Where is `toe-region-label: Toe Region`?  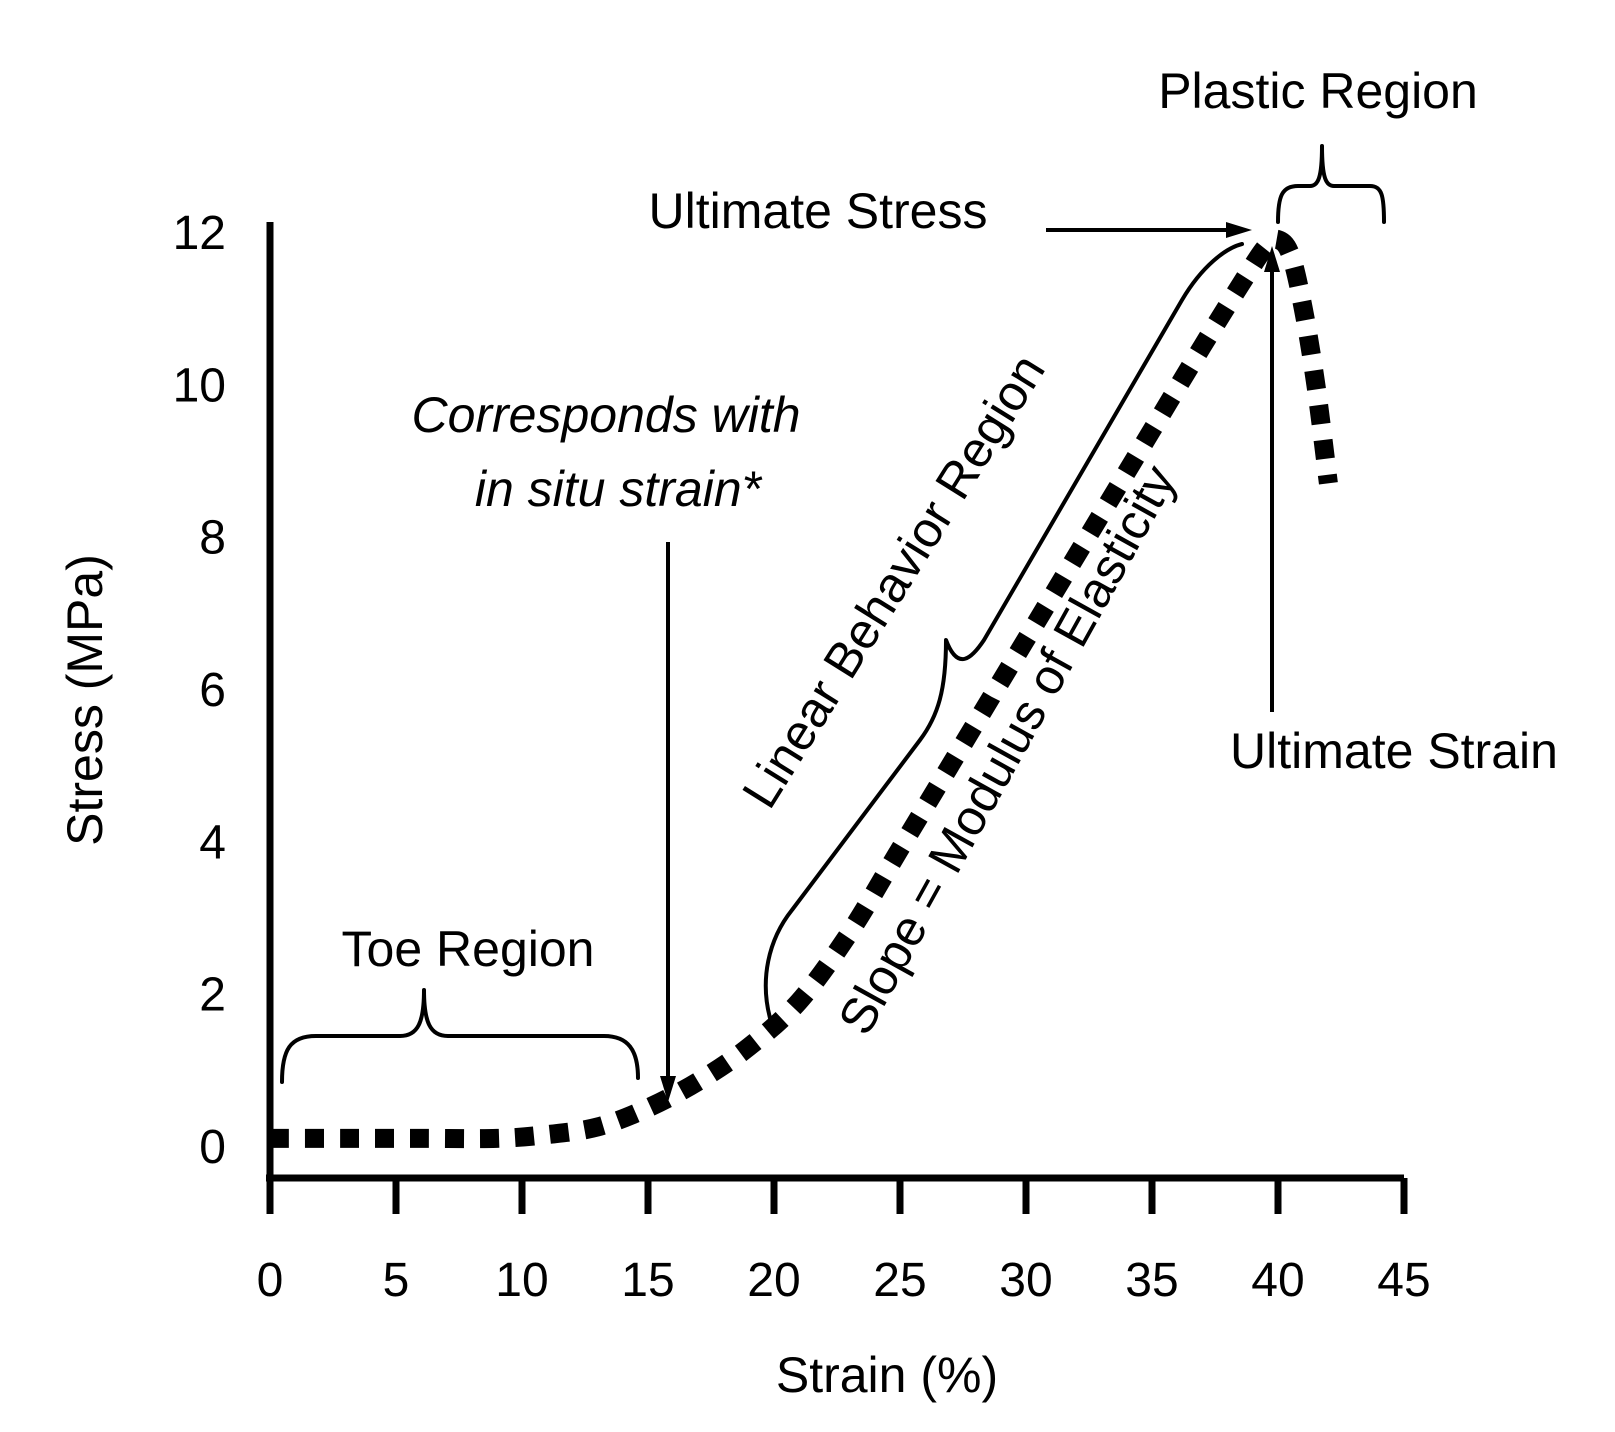 toe-region-label: Toe Region is located at coordinates (468, 949).